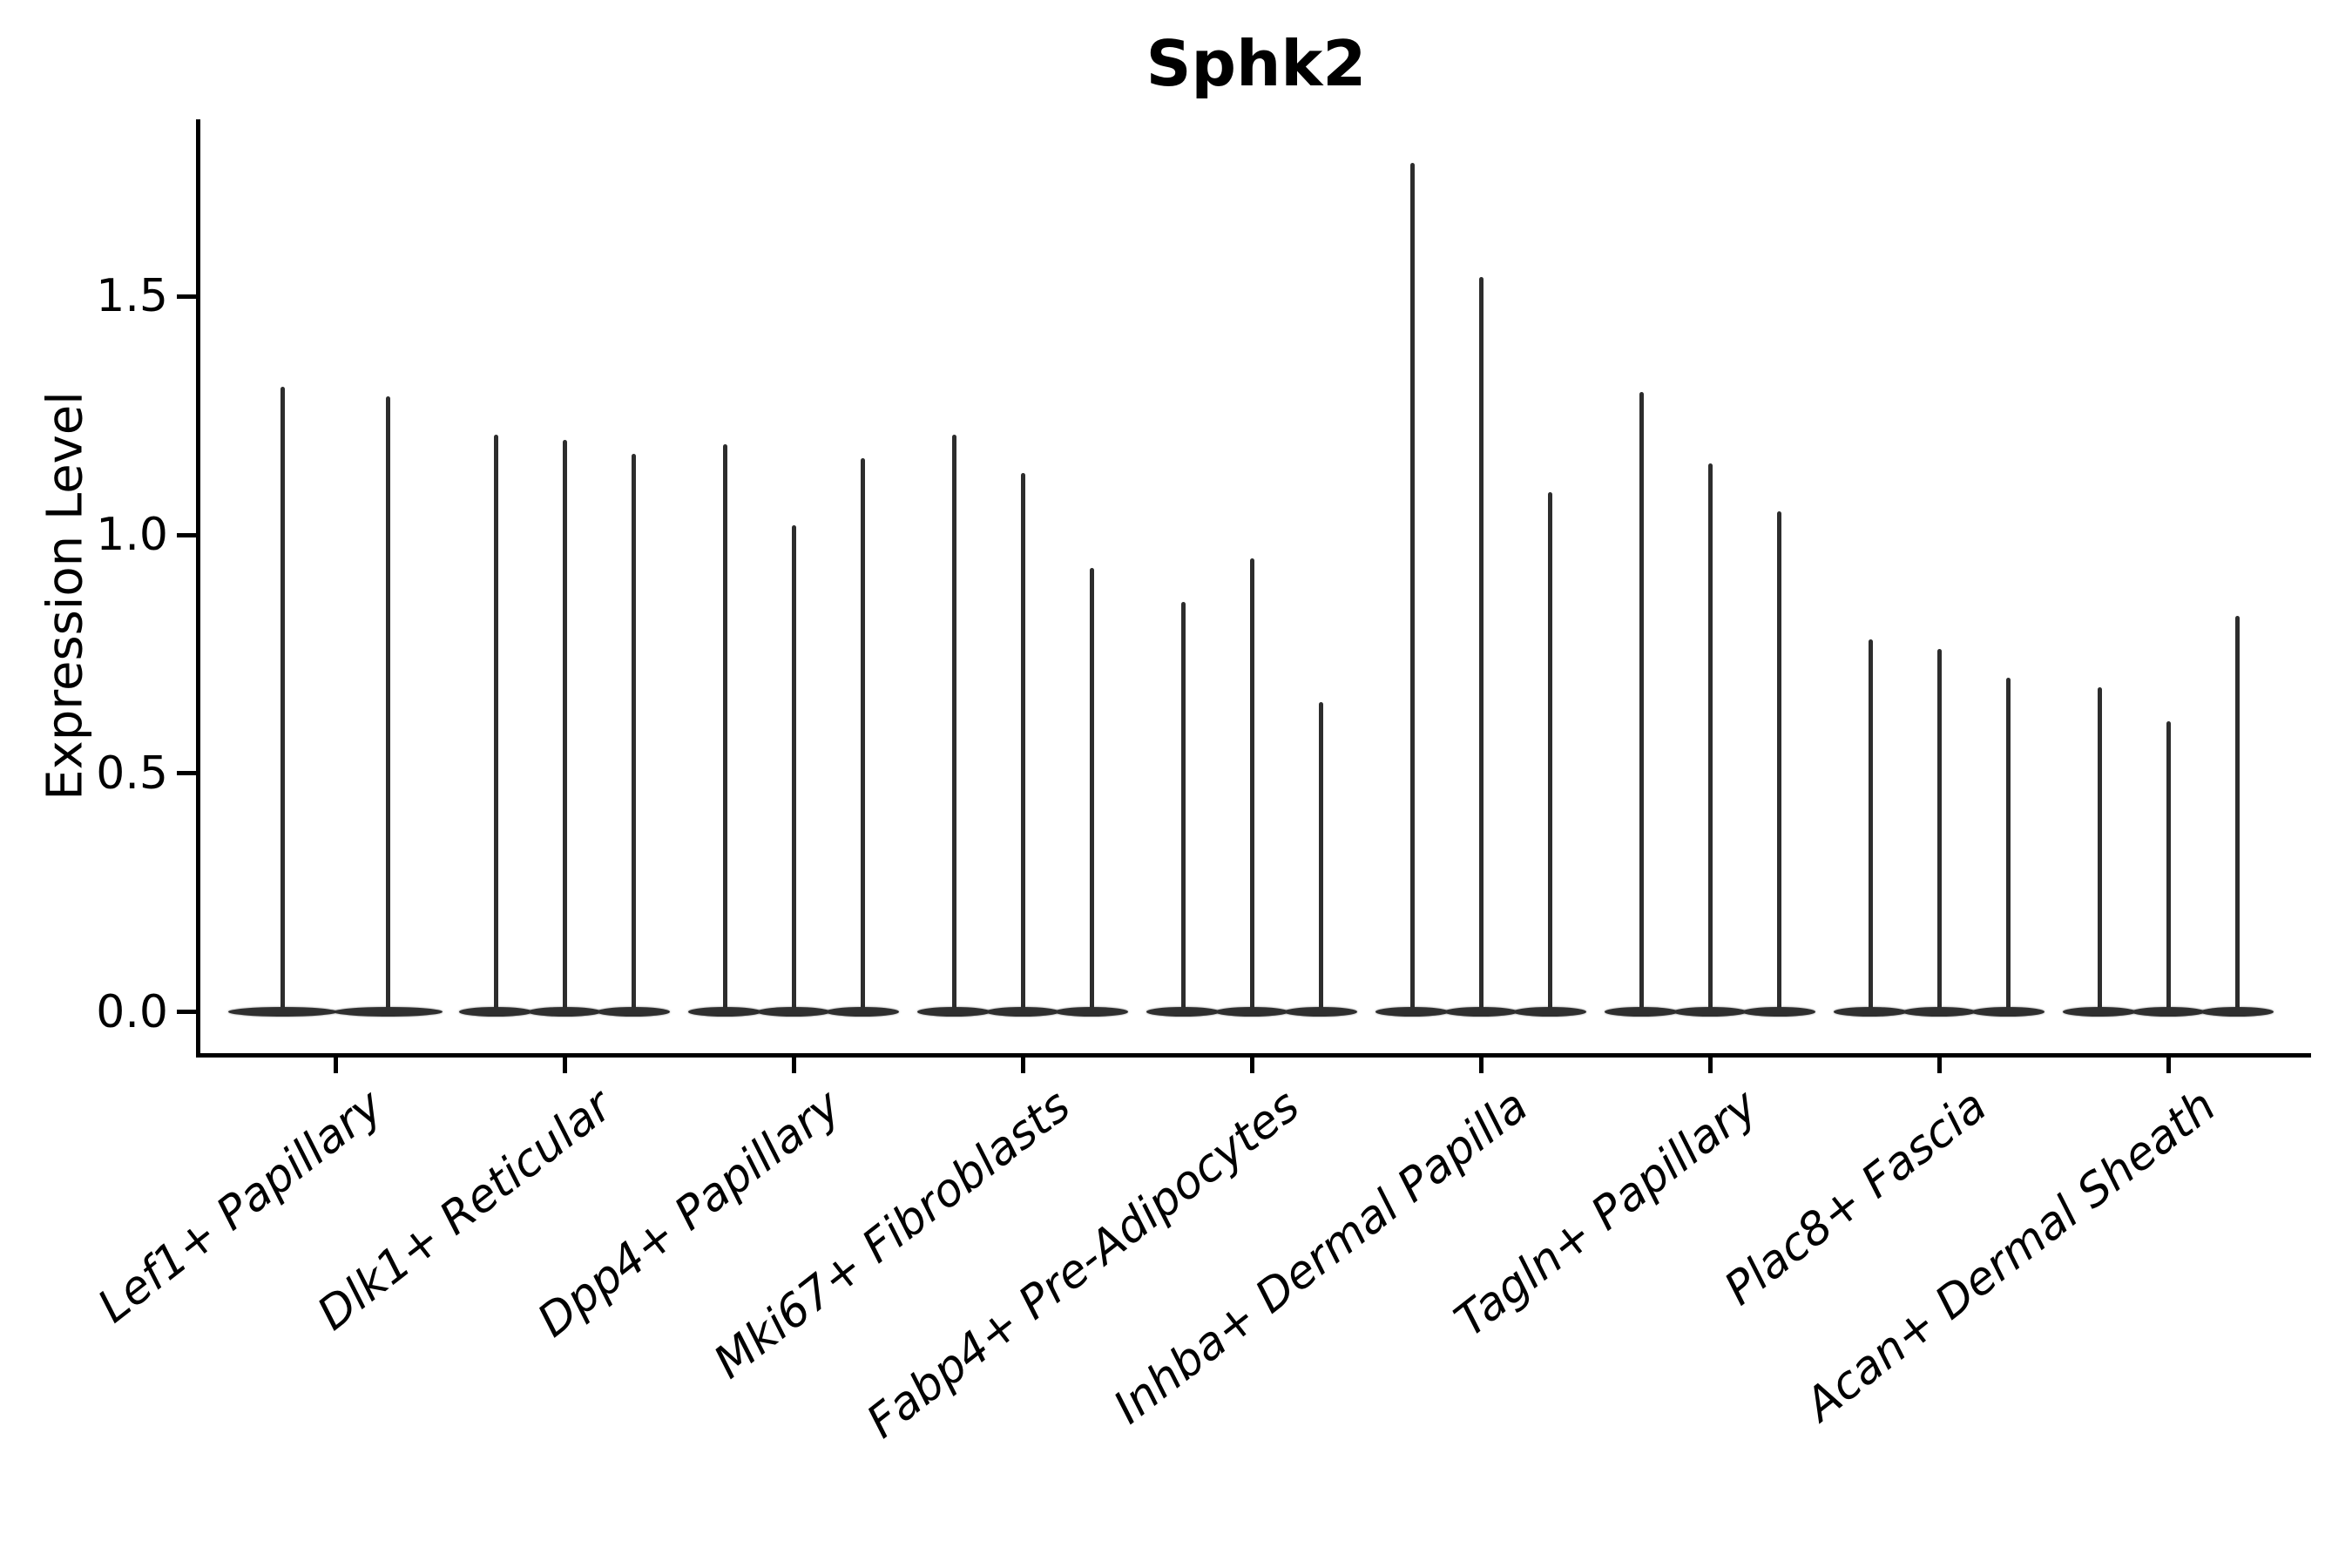  What do you see at coordinates (132, 535) in the screenshot?
I see `y-tick-label: 1.0` at bounding box center [132, 535].